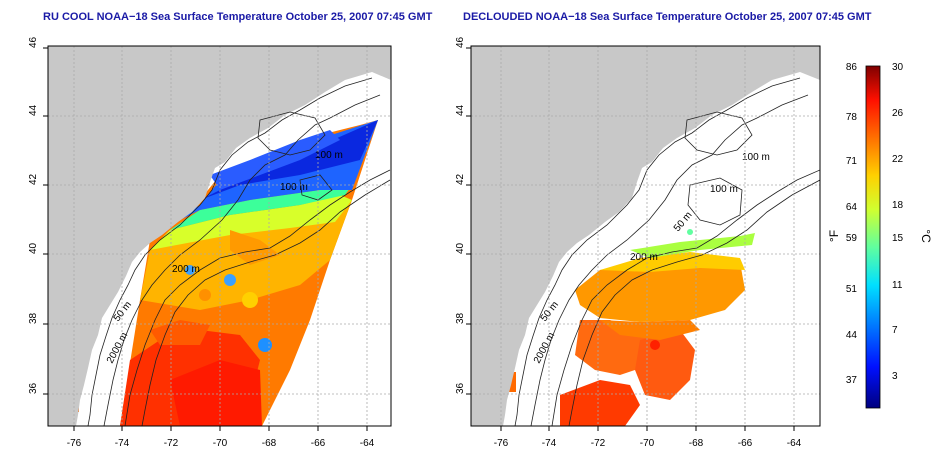  Describe the element at coordinates (898, 205) in the screenshot. I see `celsius-tick: 18` at that location.